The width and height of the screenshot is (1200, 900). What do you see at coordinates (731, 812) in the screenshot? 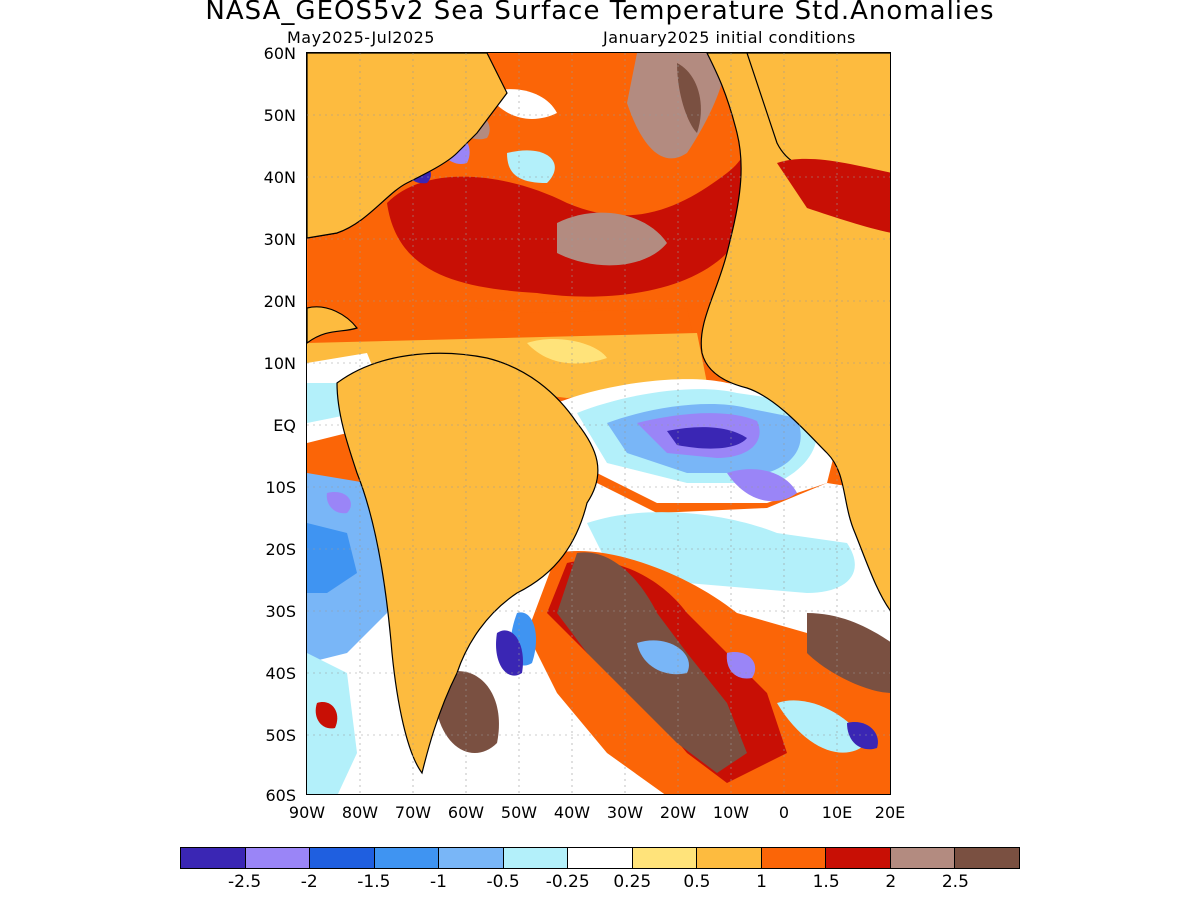
I see `lon-label: 10W` at bounding box center [731, 812].